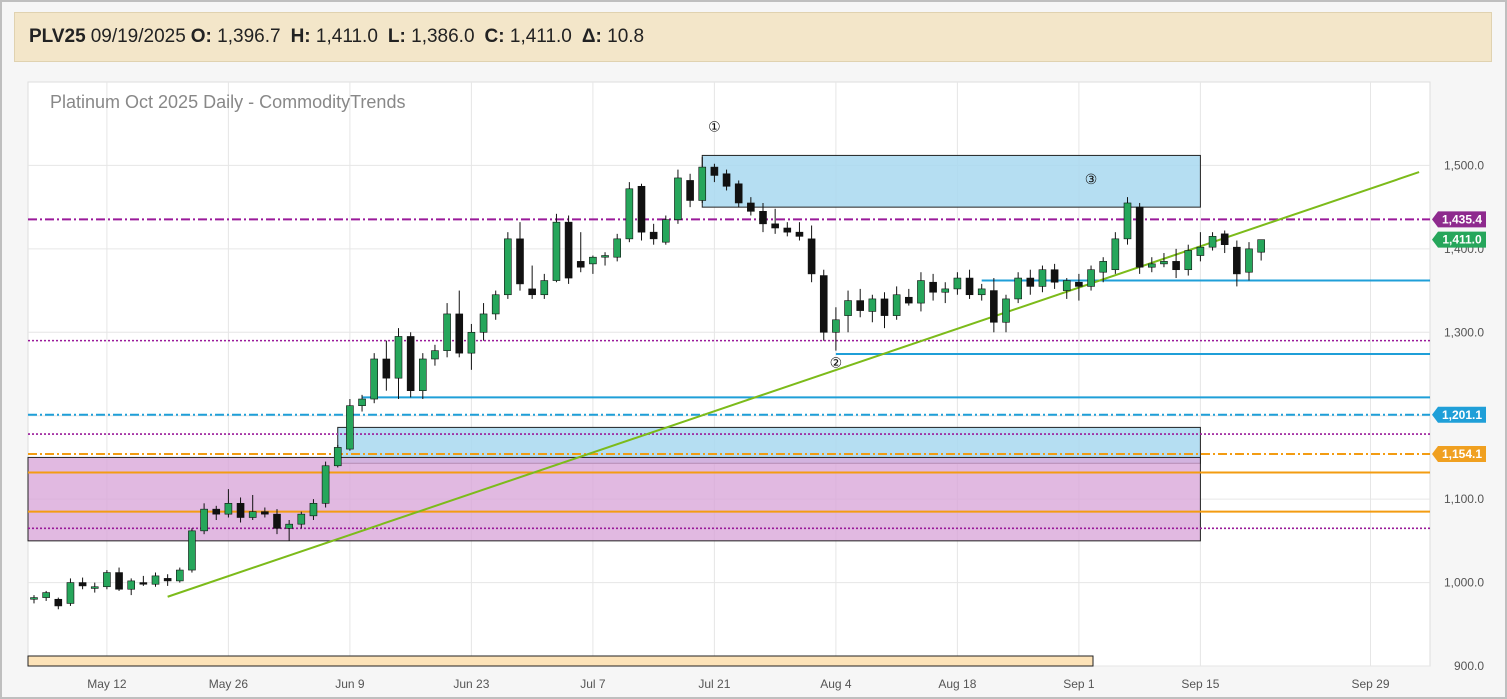 This screenshot has width=1507, height=699. Describe the element at coordinates (1464, 332) in the screenshot. I see `y-tick-label: 1,300.0` at that location.